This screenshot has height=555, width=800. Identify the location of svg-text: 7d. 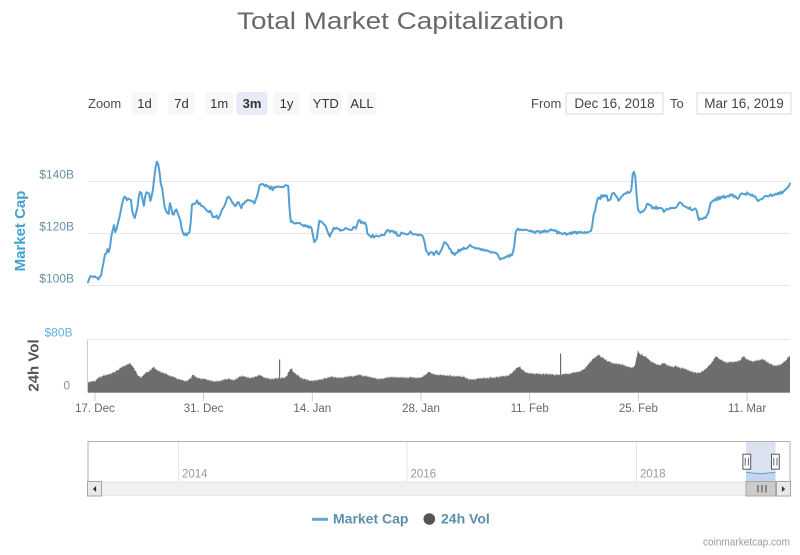
(181, 103).